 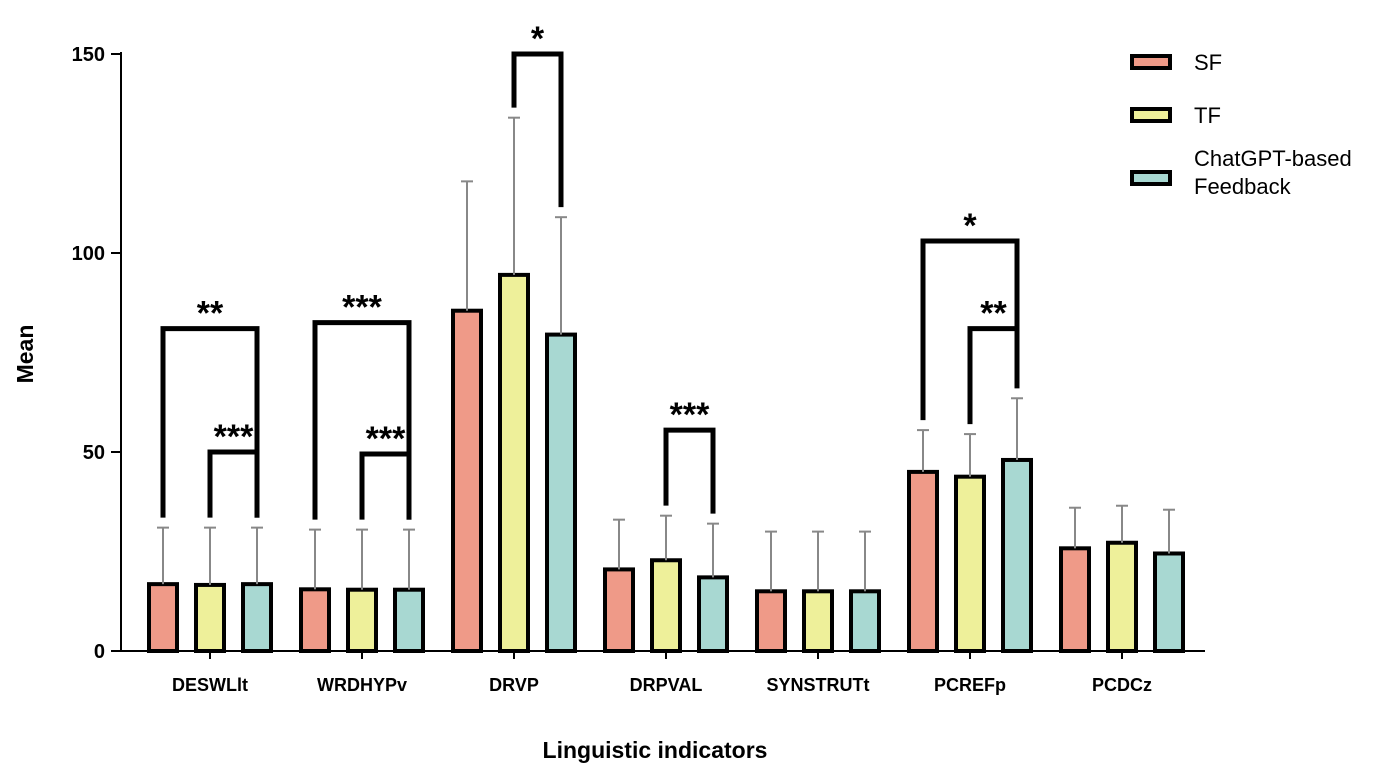 What do you see at coordinates (88, 254) in the screenshot?
I see `y-tick-label: 100` at bounding box center [88, 254].